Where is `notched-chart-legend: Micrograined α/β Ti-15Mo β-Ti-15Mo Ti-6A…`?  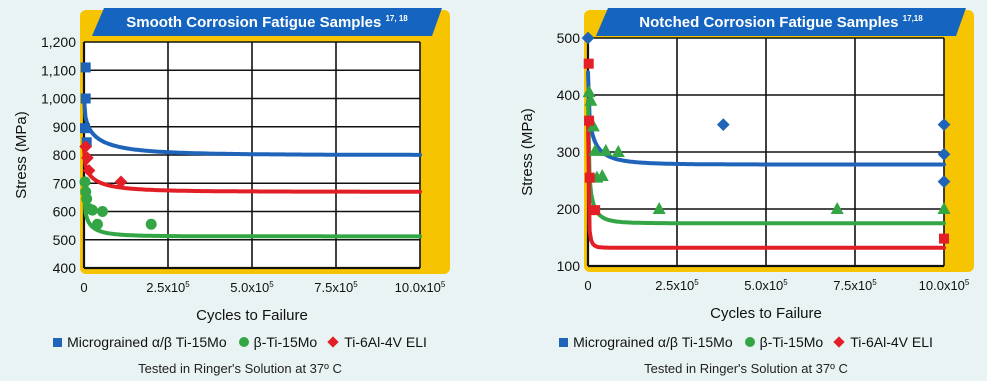
notched-chart-legend: Micrograined α/β Ti-15Mo β-Ti-15Mo Ti-6A… is located at coordinates (746, 342).